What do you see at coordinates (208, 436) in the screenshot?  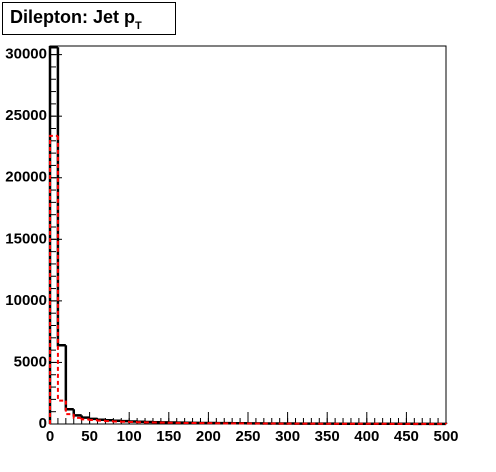 I see `x-tick-label: 200` at bounding box center [208, 436].